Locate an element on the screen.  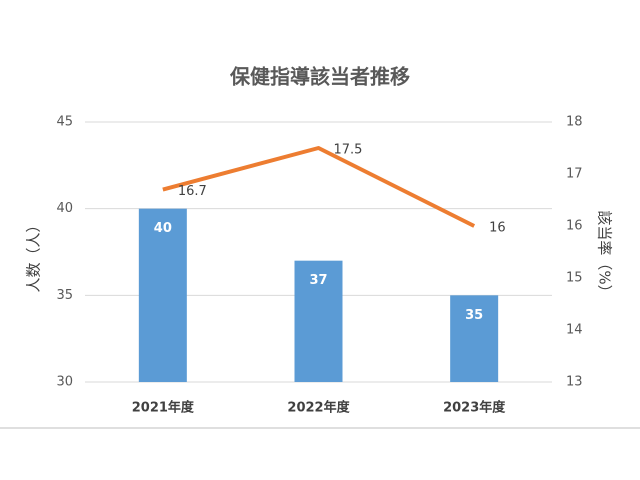
y-tick-label: 35 is located at coordinates (64, 295).